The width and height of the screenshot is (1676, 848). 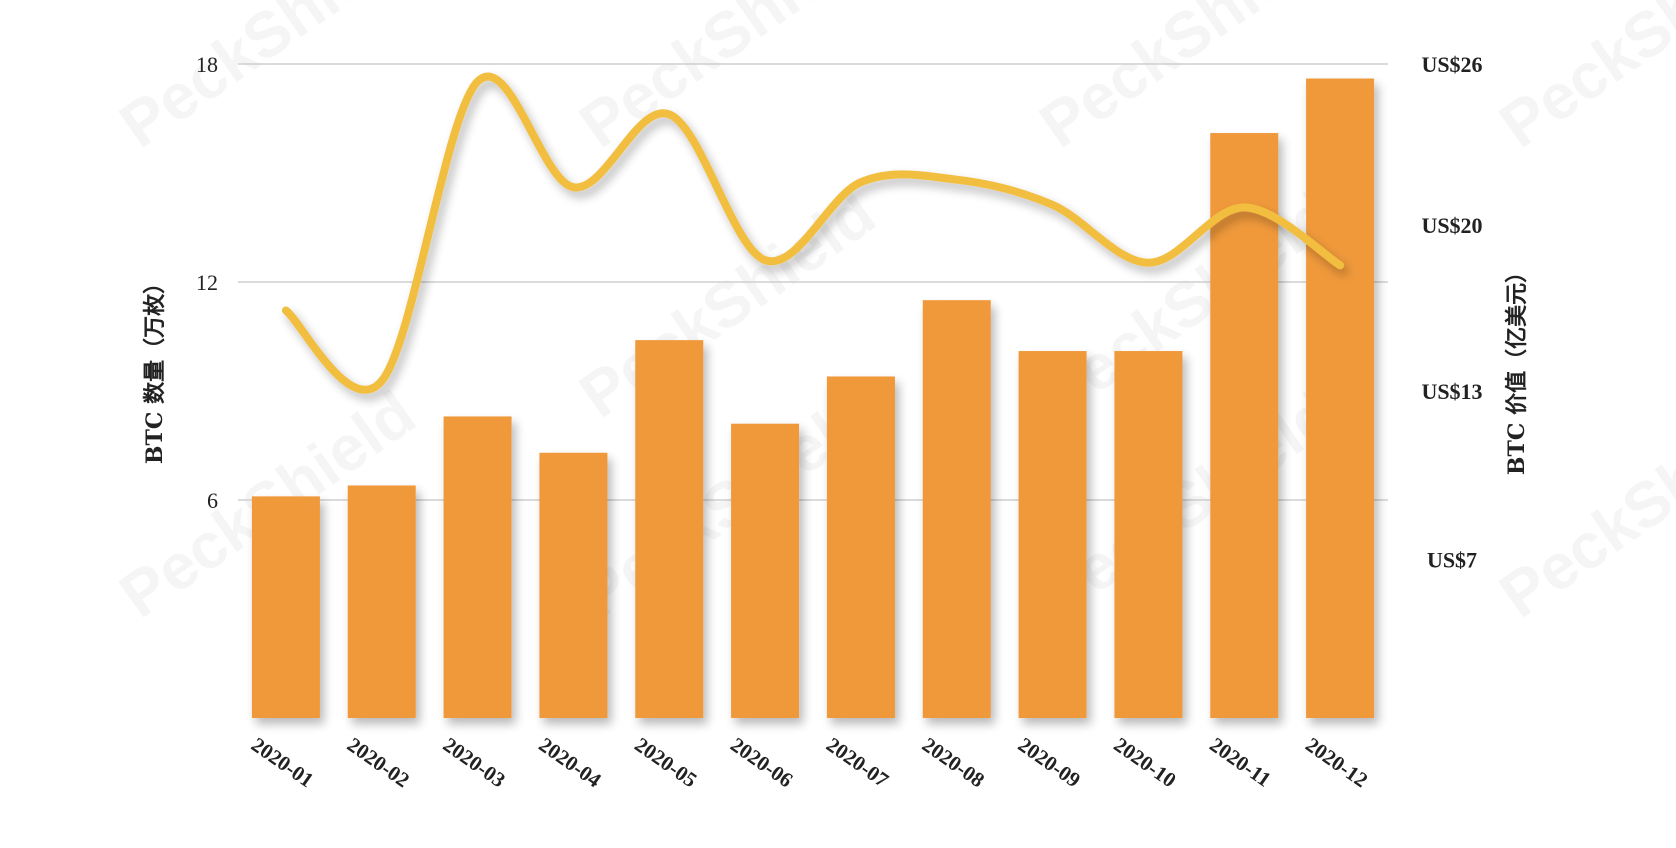 What do you see at coordinates (1451, 64) in the screenshot?
I see `y2-tick-label: US$26` at bounding box center [1451, 64].